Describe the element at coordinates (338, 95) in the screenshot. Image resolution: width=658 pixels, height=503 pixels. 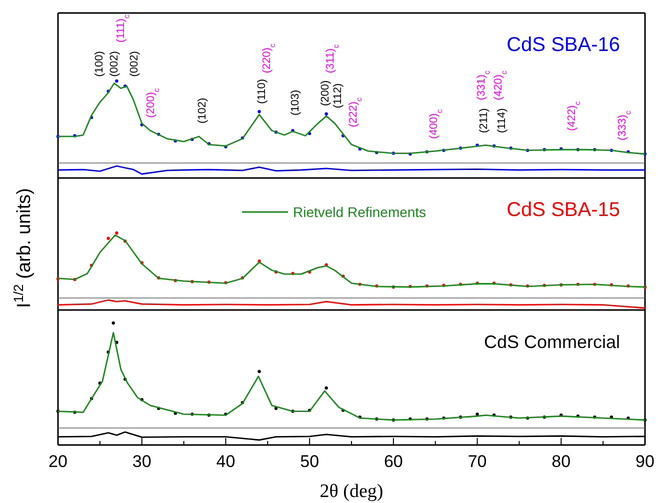
I see `annotation: (112)` at that location.